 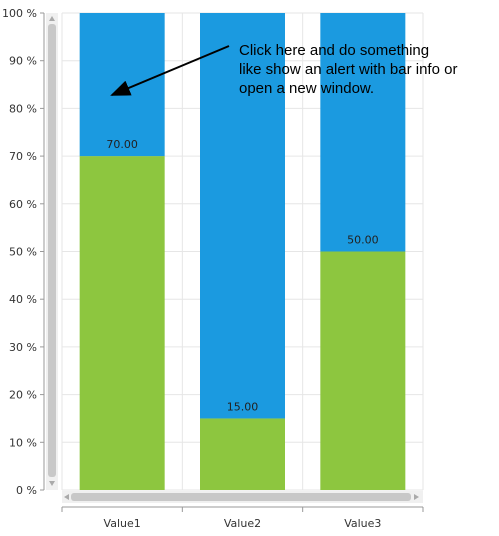 What do you see at coordinates (416, 497) in the screenshot?
I see `scroll-right-arrow-icon` at bounding box center [416, 497].